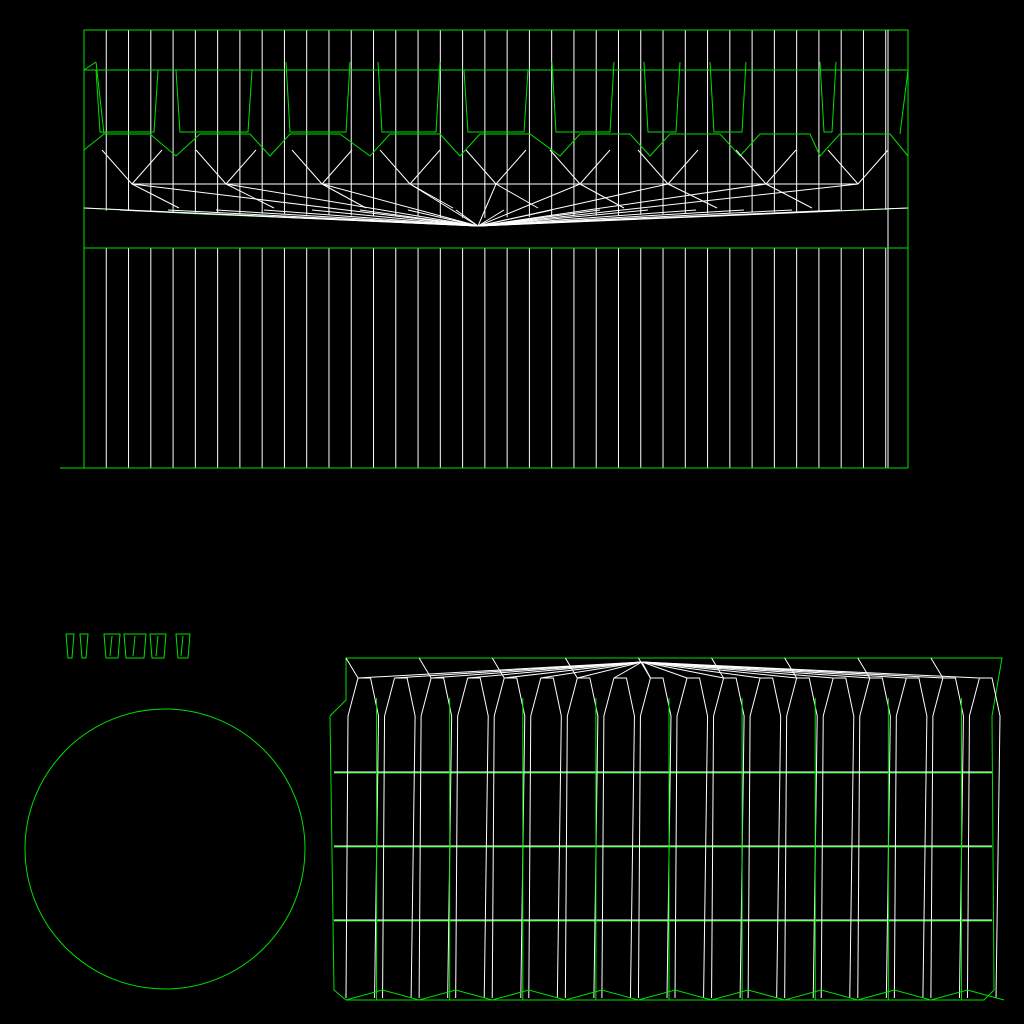 The image size is (1024, 1024). Describe the element at coordinates (496, 145) in the screenshot. I see `mesh-zigzag` at that location.